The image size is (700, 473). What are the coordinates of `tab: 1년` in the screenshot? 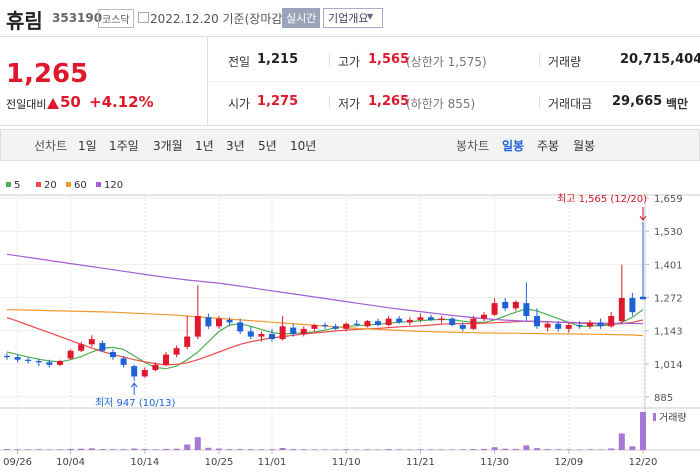 It's located at (204, 146).